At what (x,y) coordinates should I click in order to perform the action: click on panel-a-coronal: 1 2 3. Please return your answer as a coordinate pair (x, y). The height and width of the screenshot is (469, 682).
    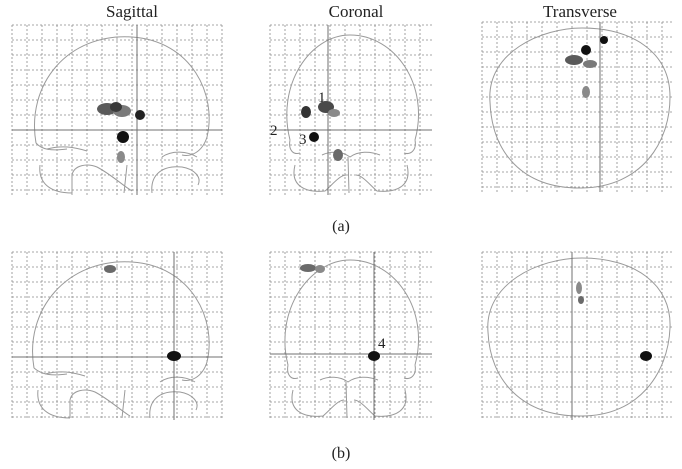
    Looking at the image, I should click on (350, 109).